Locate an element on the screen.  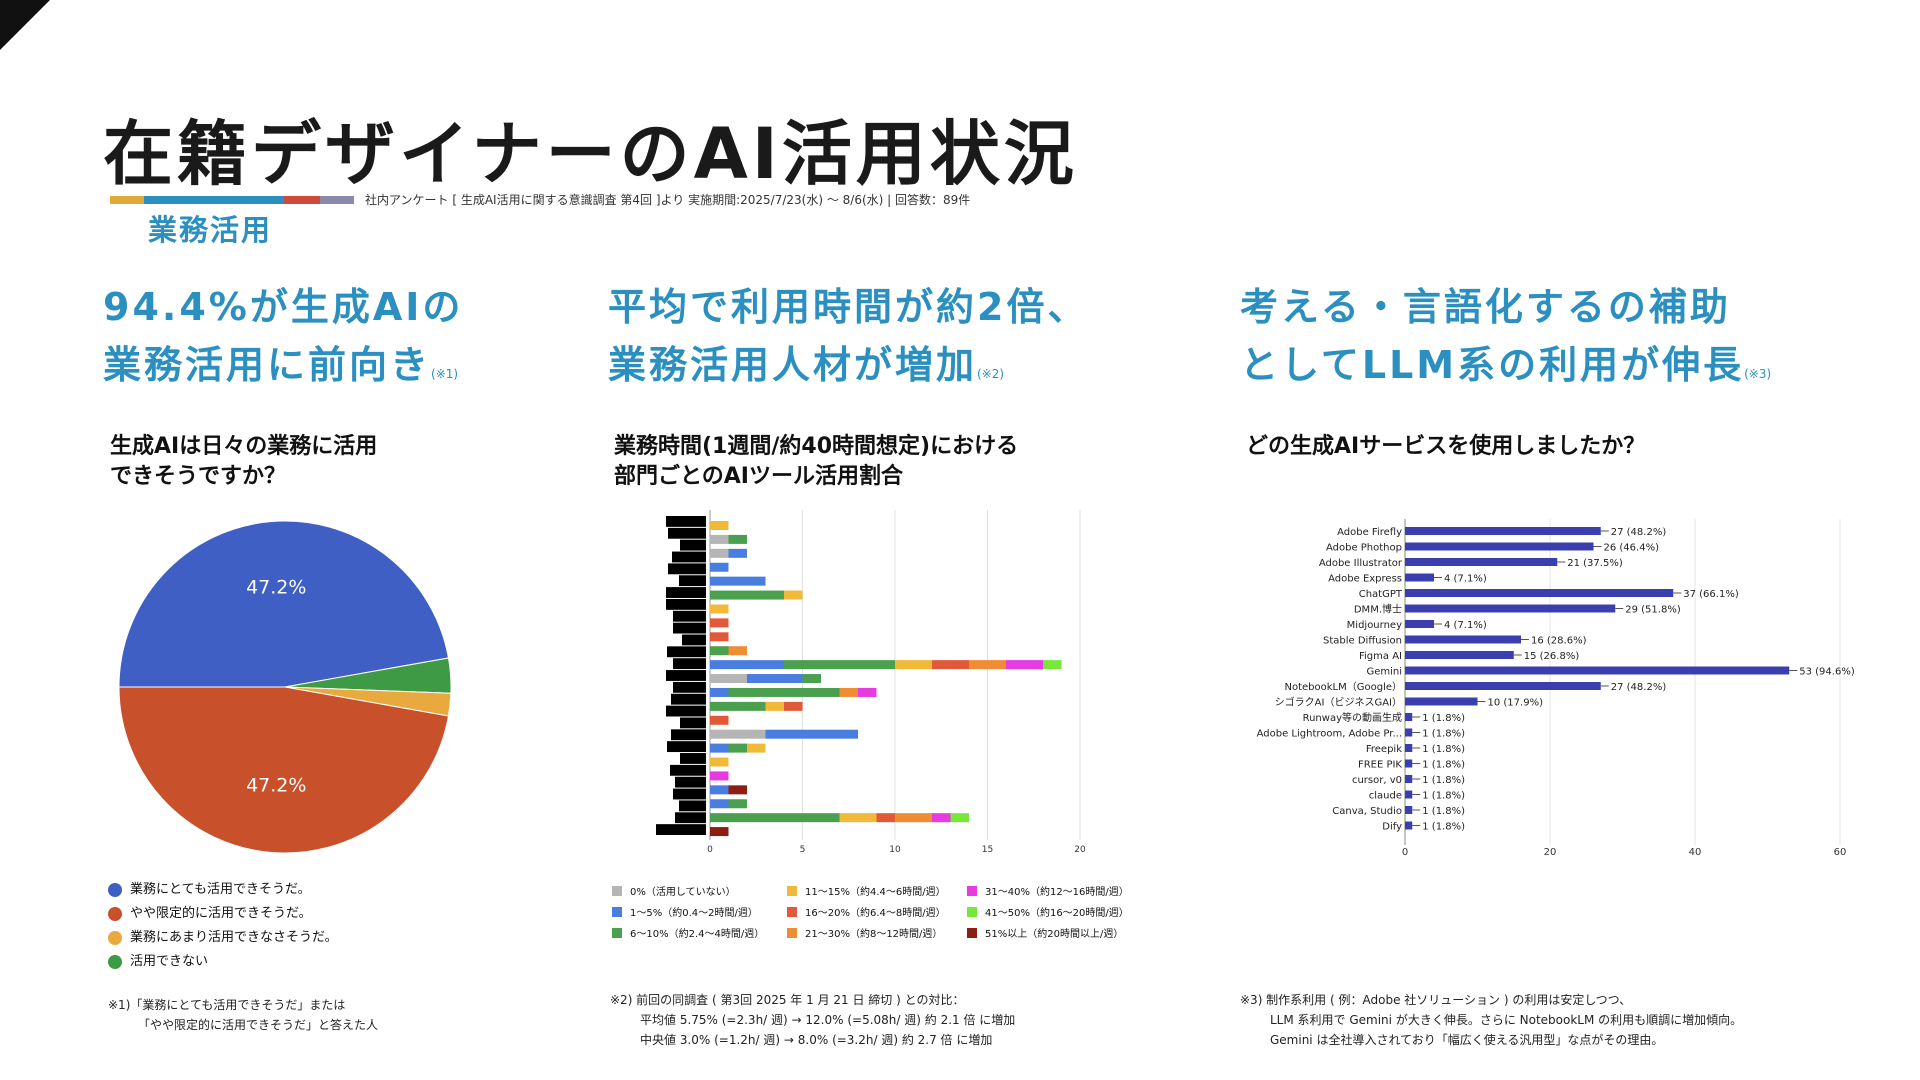
y-category-label: Adobe Phothop is located at coordinates (1364, 548).